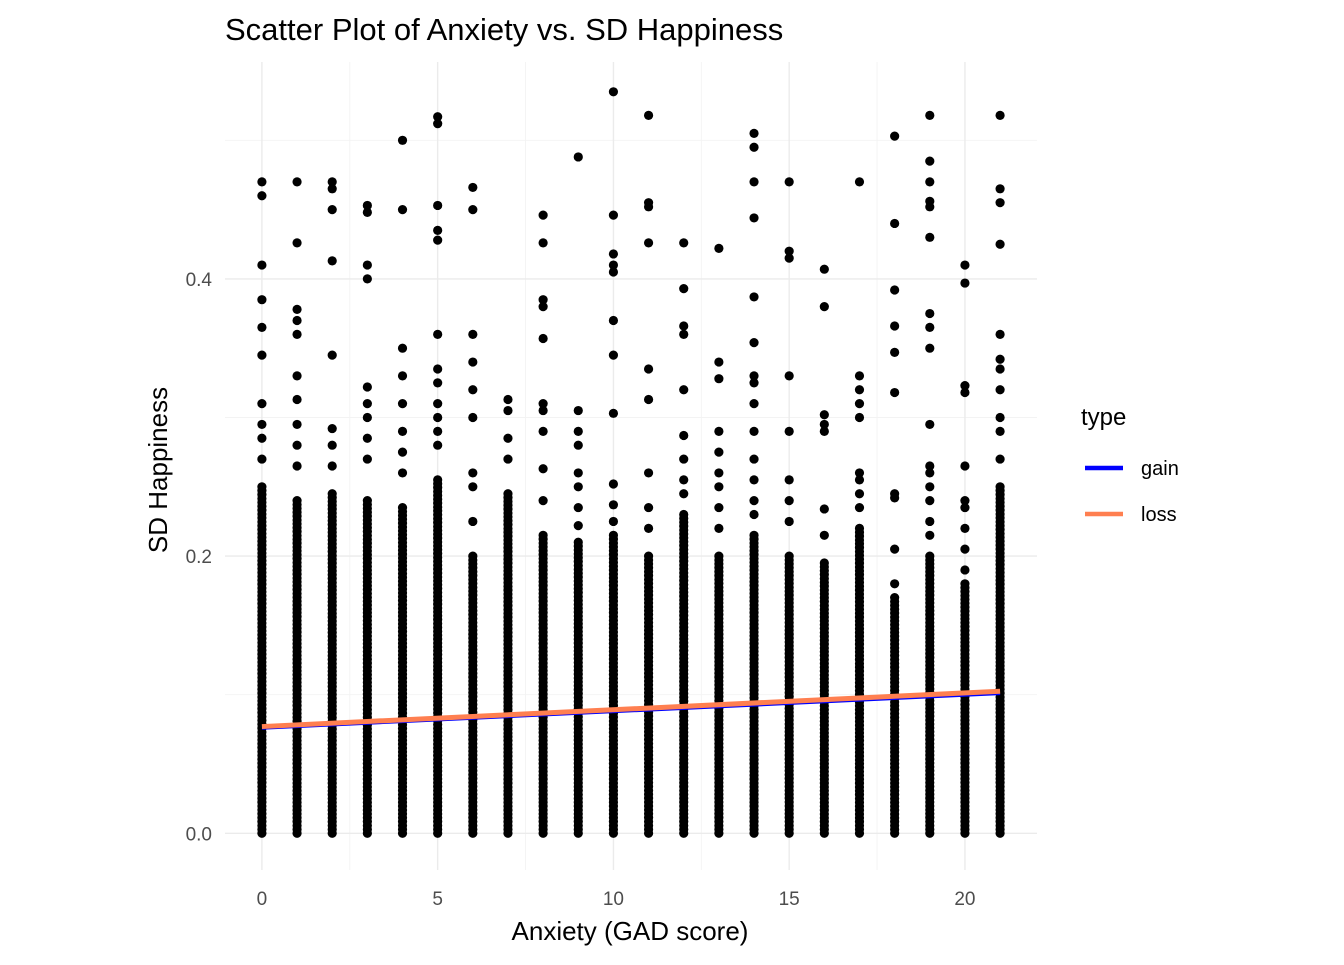 The width and height of the screenshot is (1344, 965). Describe the element at coordinates (199, 834) in the screenshot. I see `y-tick-label: 0.0` at that location.